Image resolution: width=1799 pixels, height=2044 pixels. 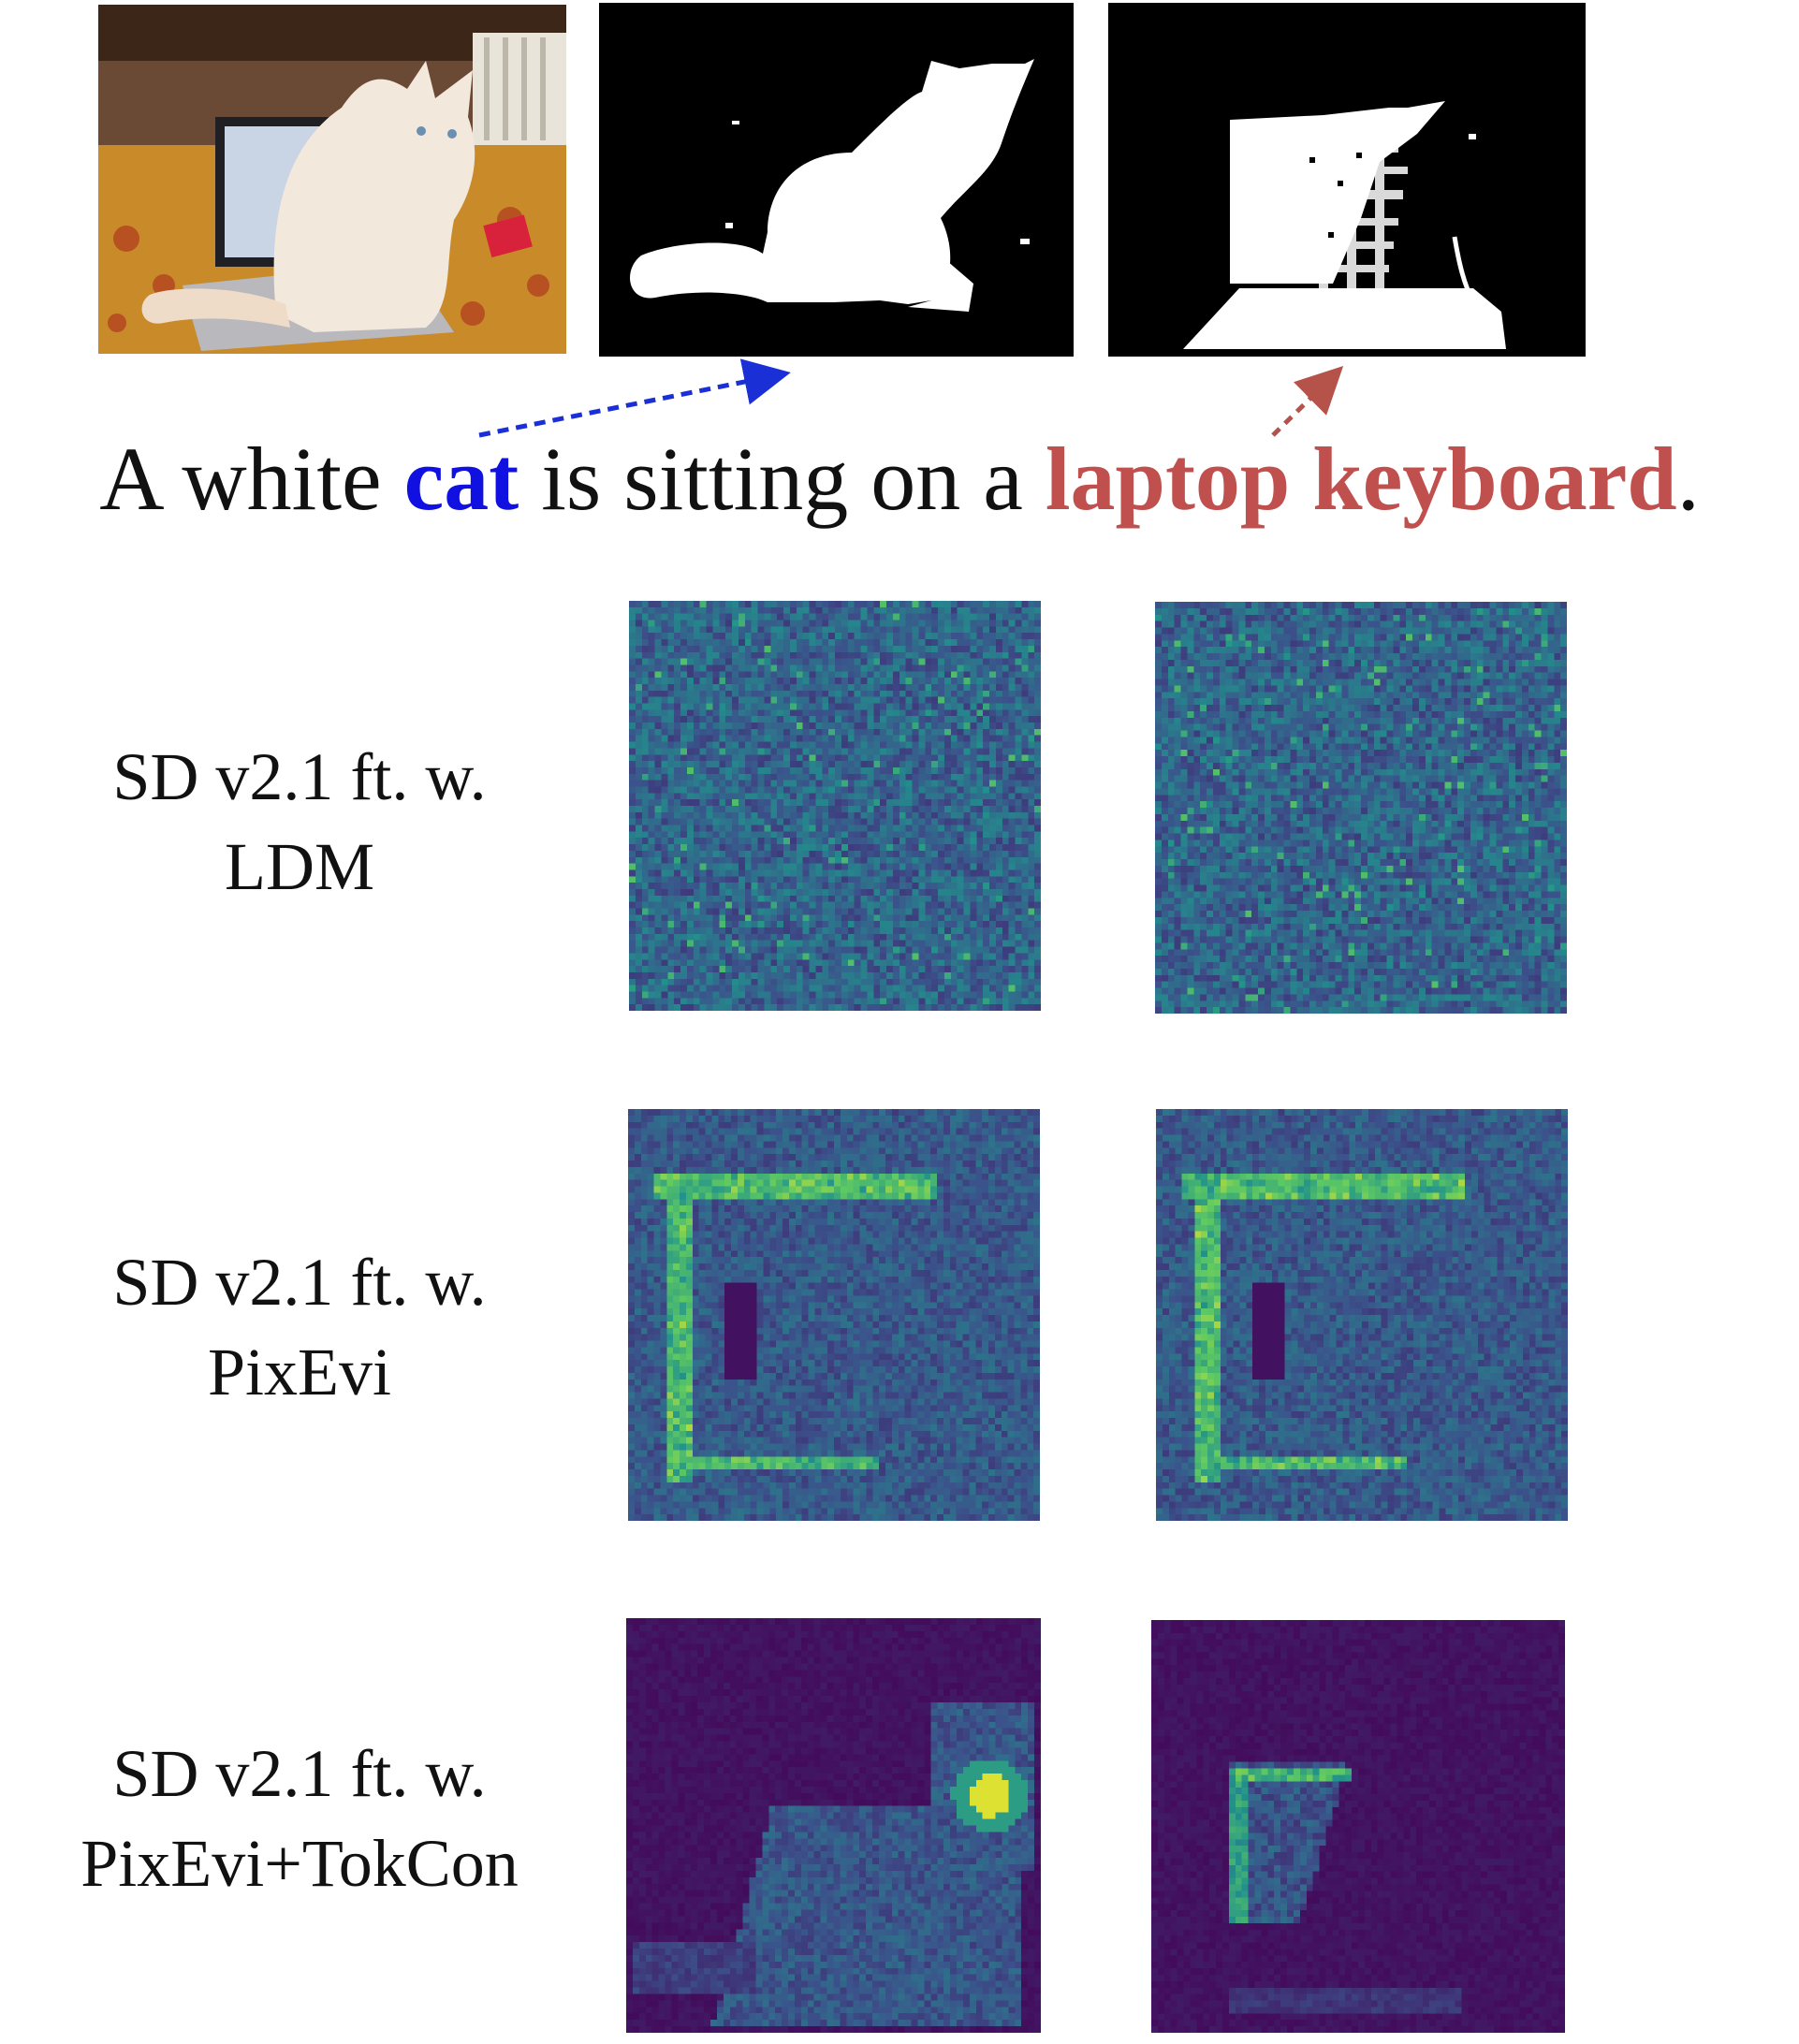 I want to click on row-label-ldm: SD v2.1 ft. w. LDM, so click(x=299, y=822).